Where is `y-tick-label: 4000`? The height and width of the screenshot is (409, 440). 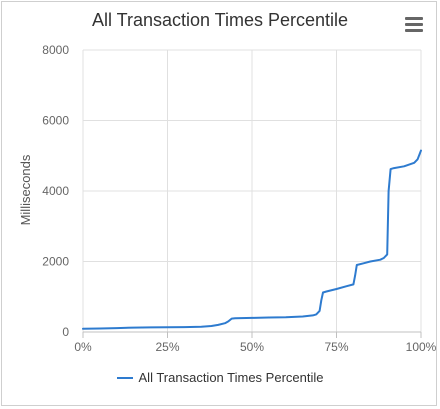 y-tick-label: 4000 is located at coordinates (55, 191).